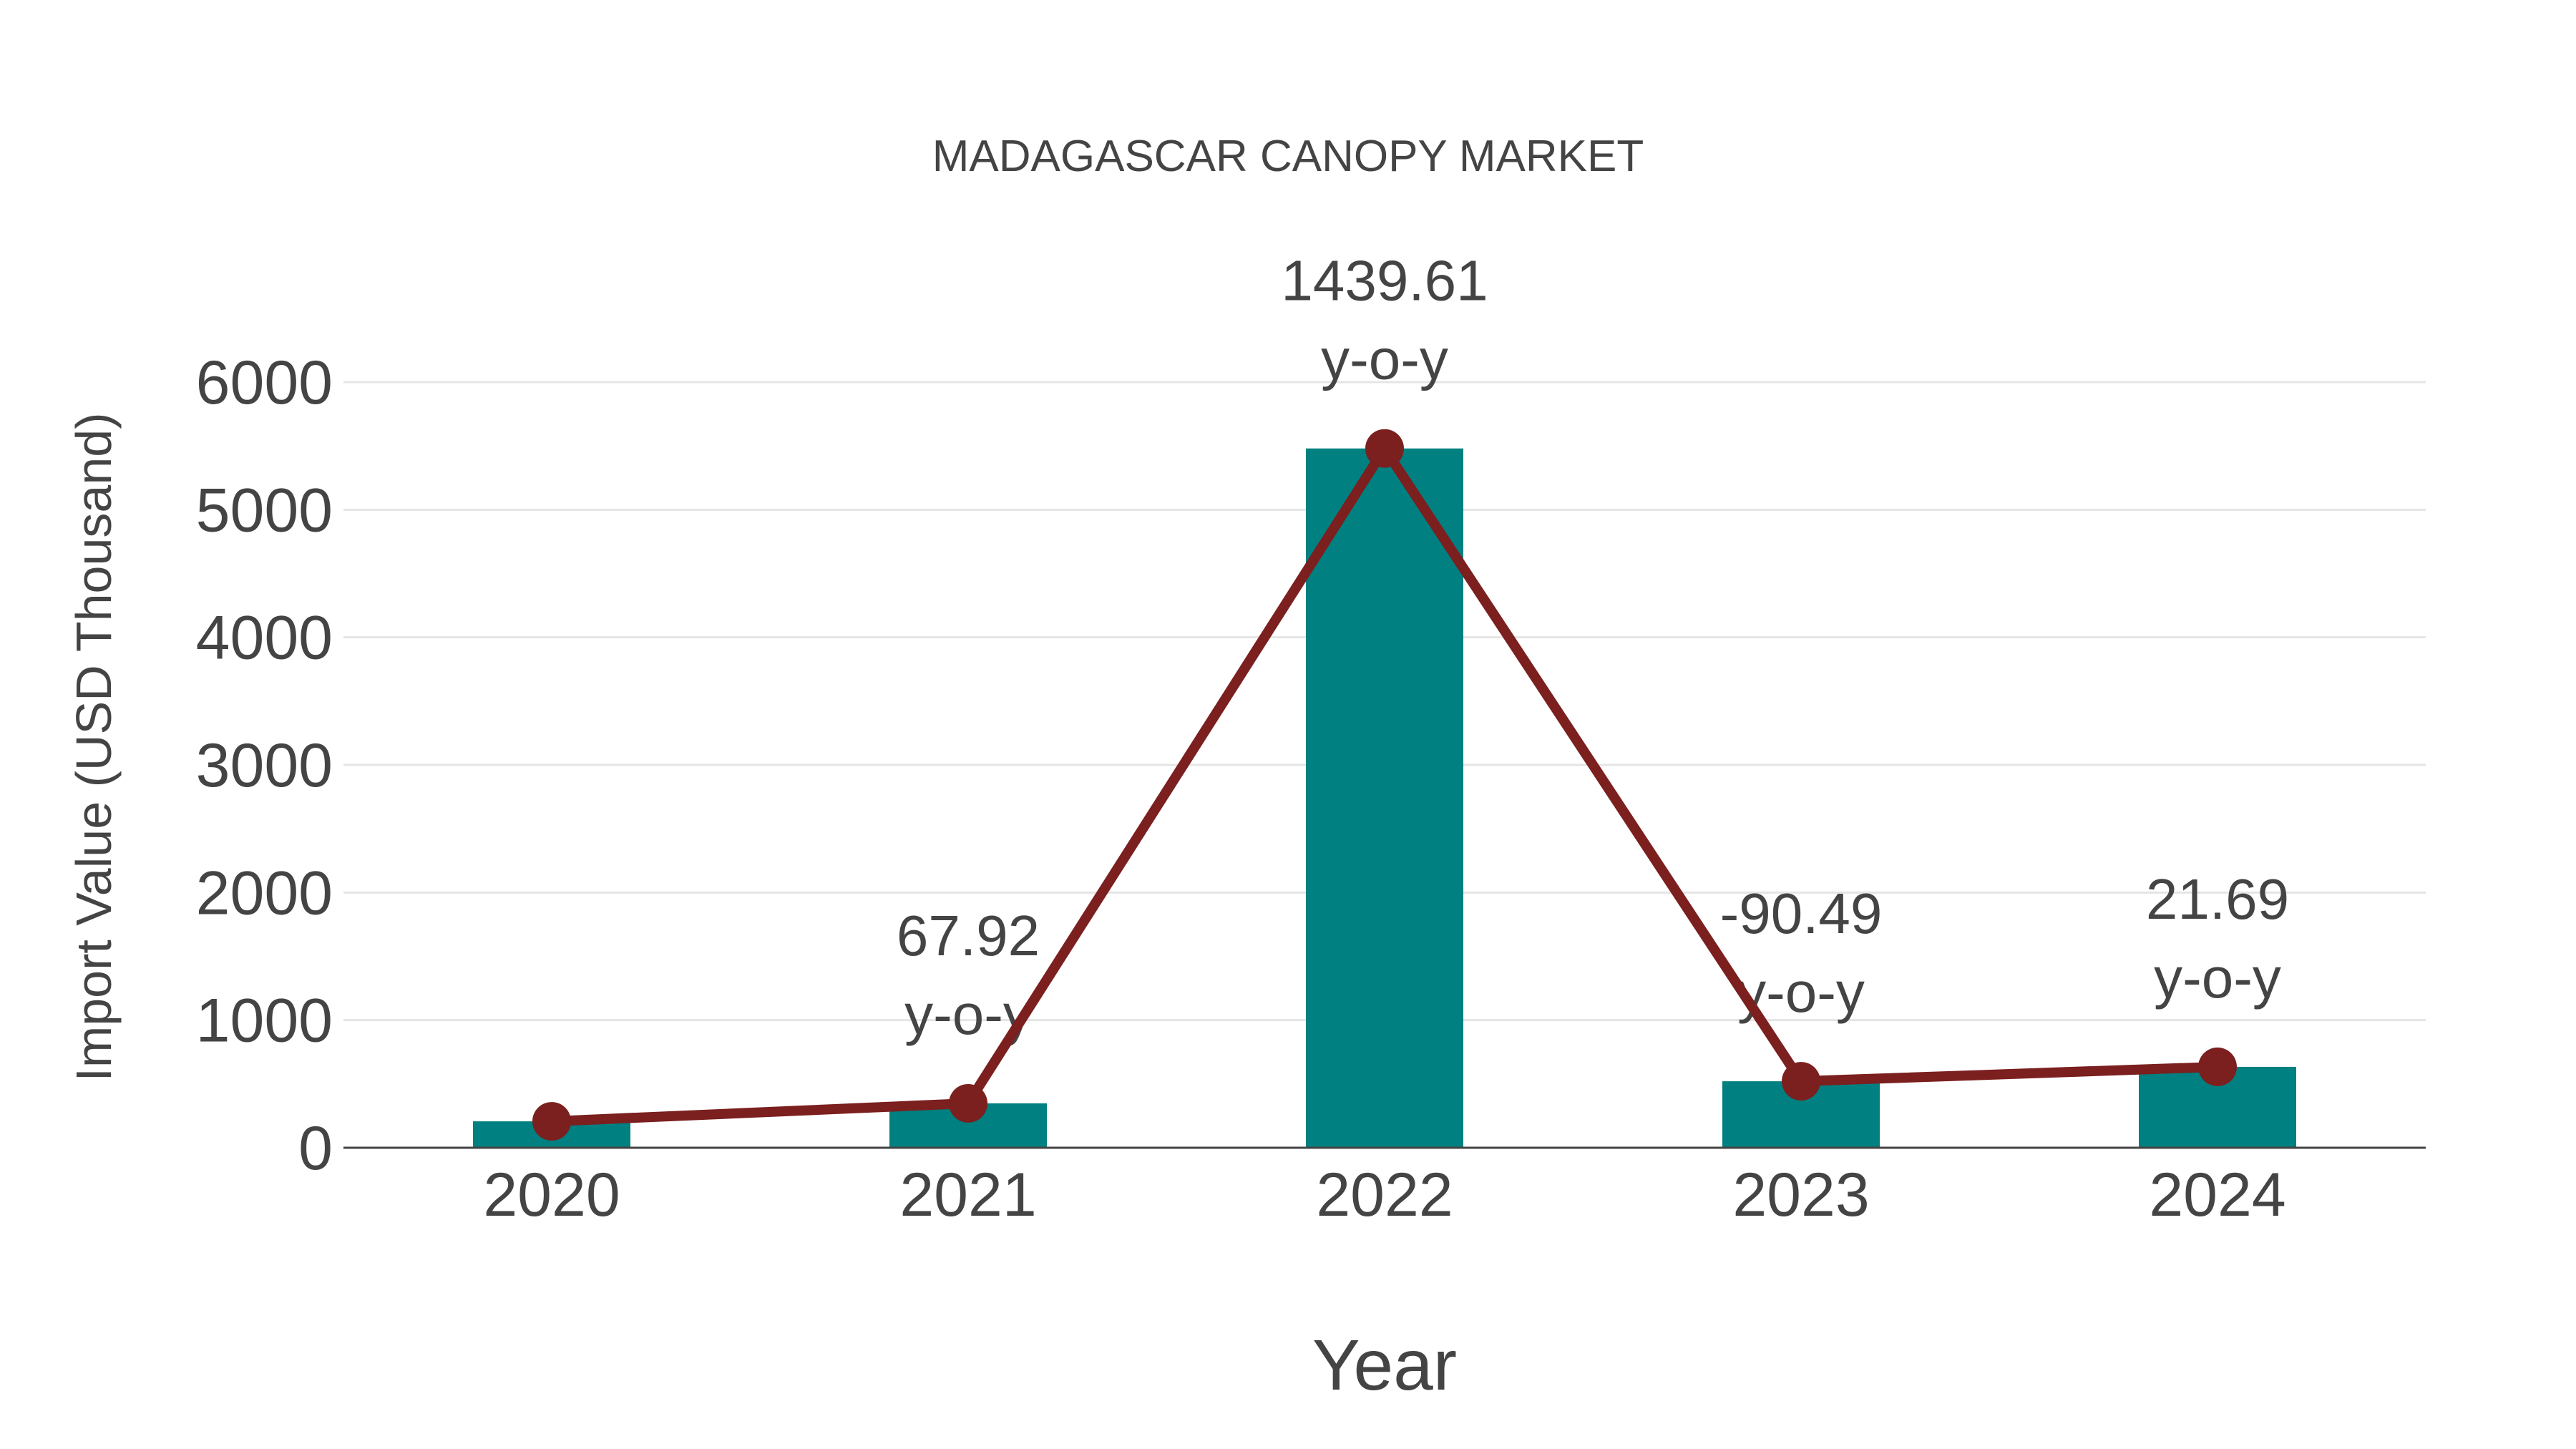 This screenshot has width=2576, height=1449. What do you see at coordinates (264, 1021) in the screenshot?
I see `y-tick-label: 1000` at bounding box center [264, 1021].